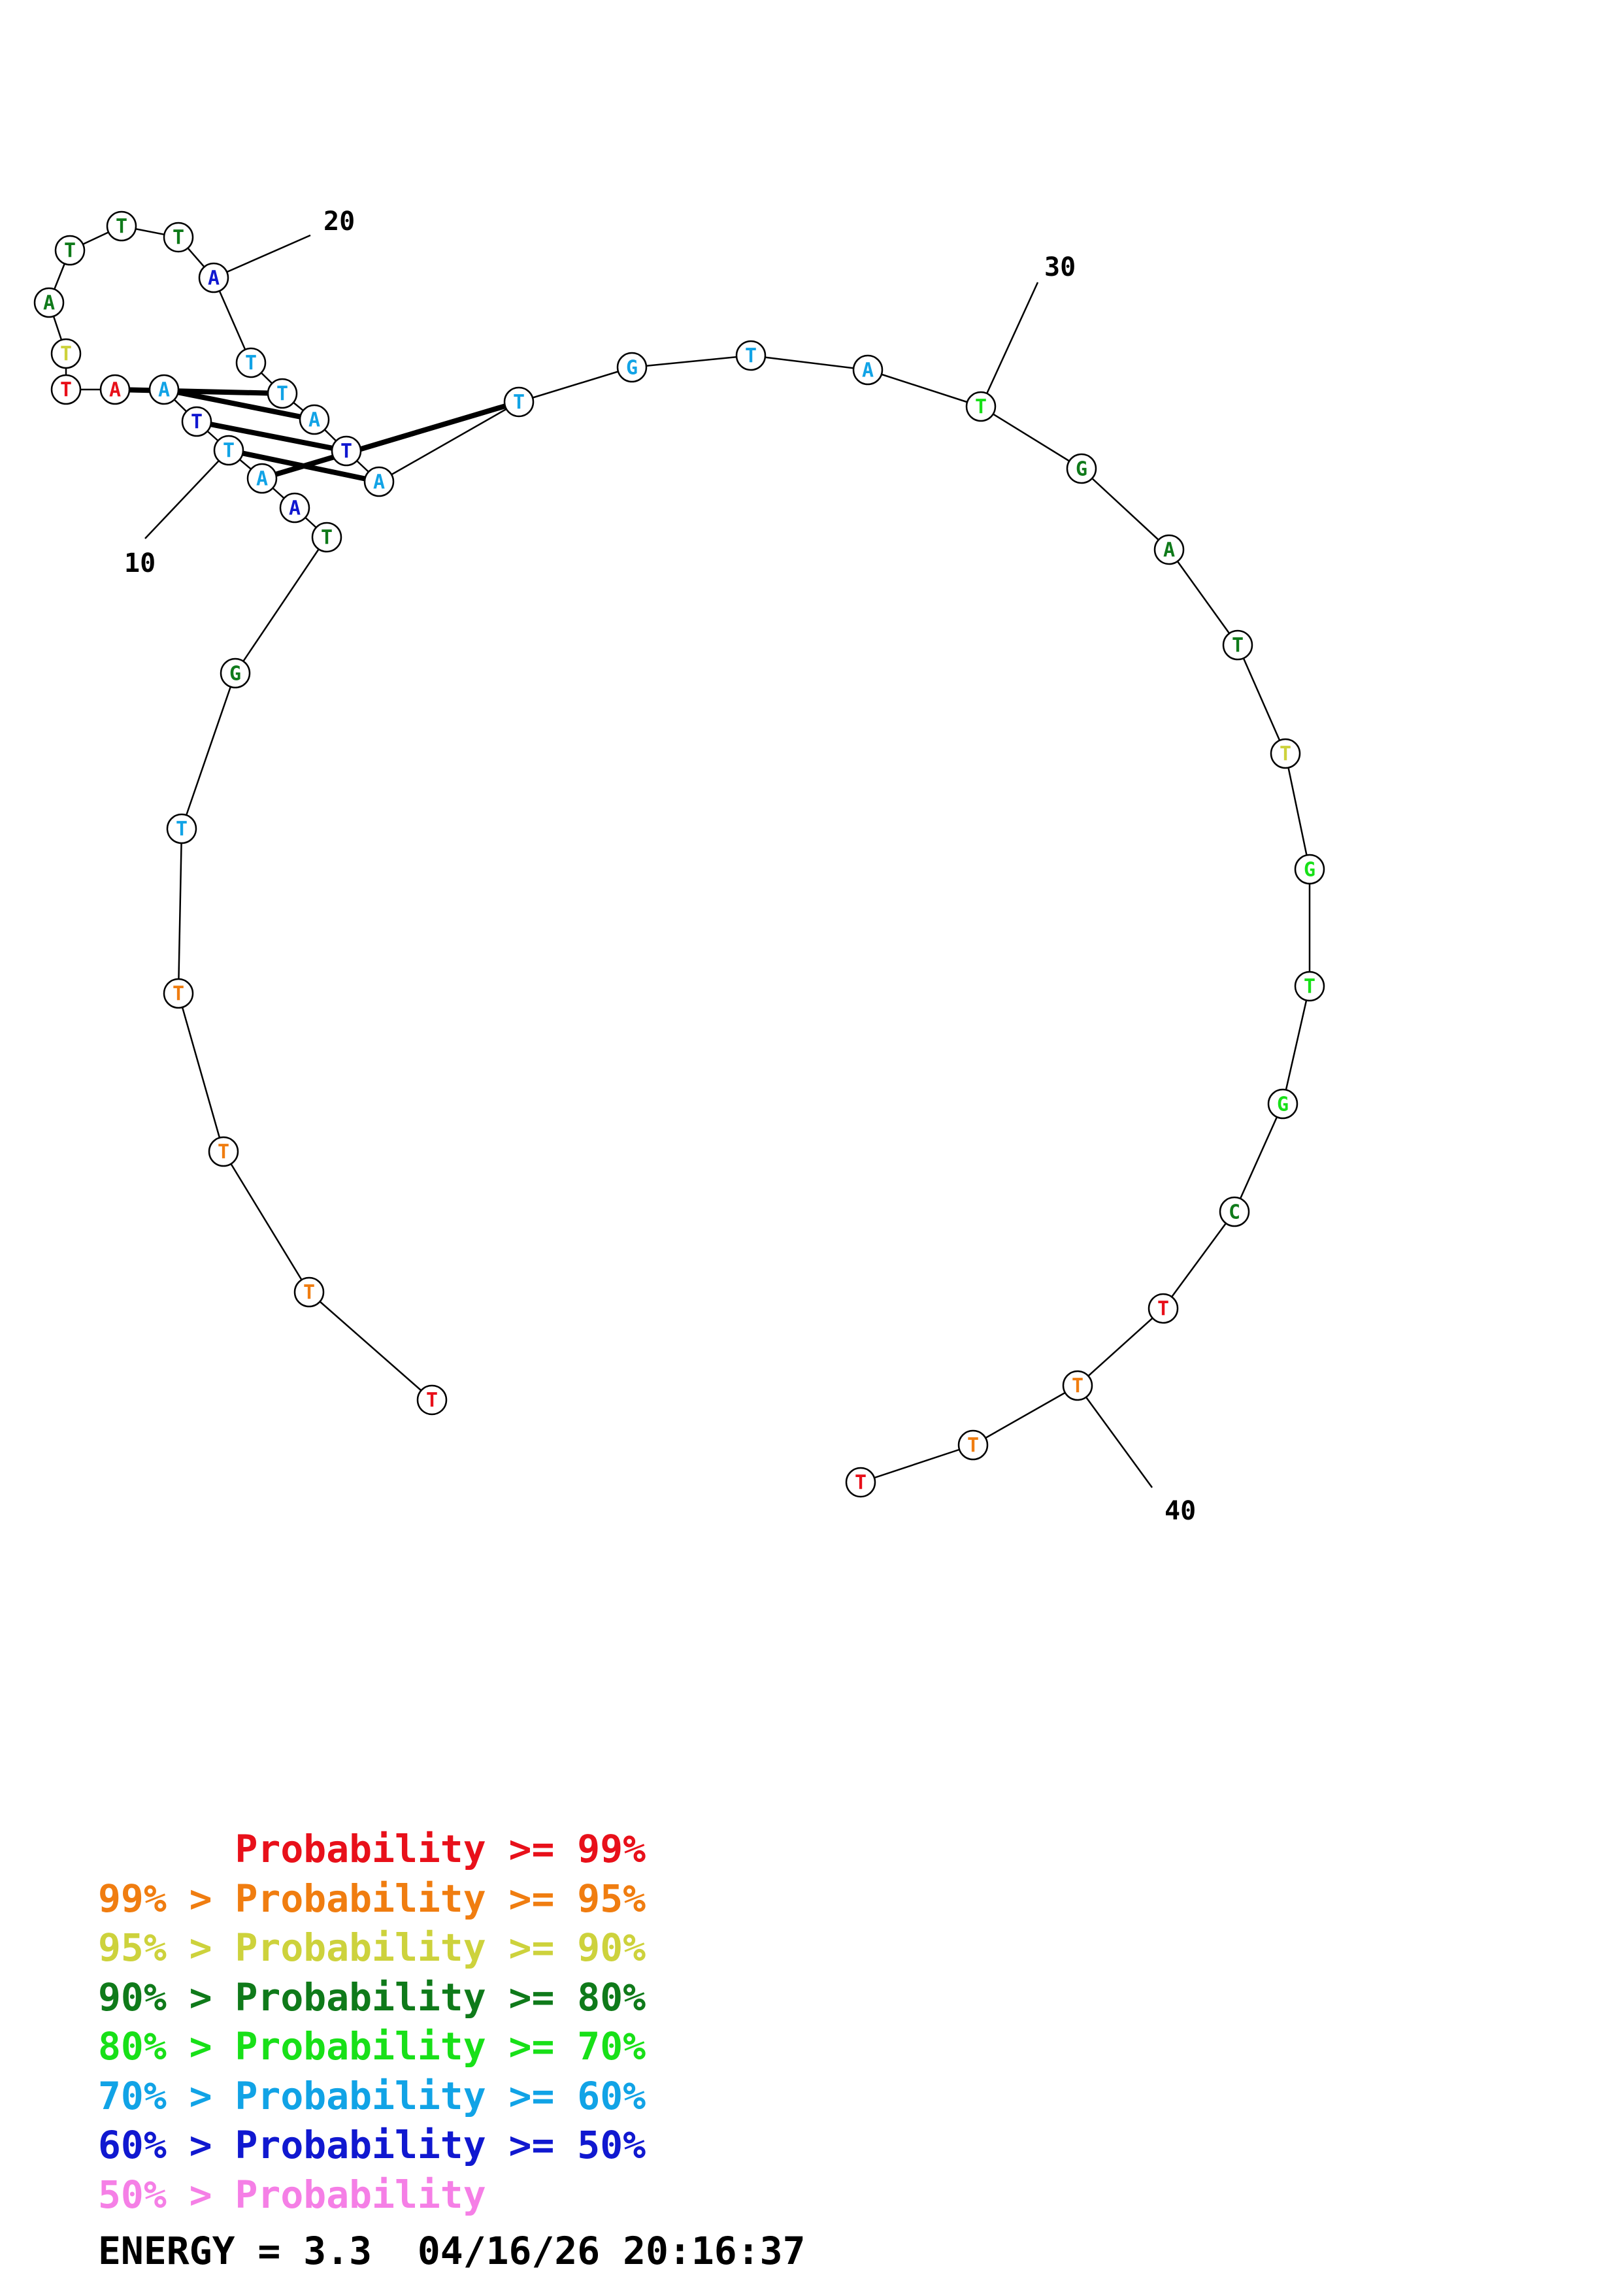 This screenshot has width=1620, height=2296. What do you see at coordinates (140, 563) in the screenshot?
I see `position-label: 10` at bounding box center [140, 563].